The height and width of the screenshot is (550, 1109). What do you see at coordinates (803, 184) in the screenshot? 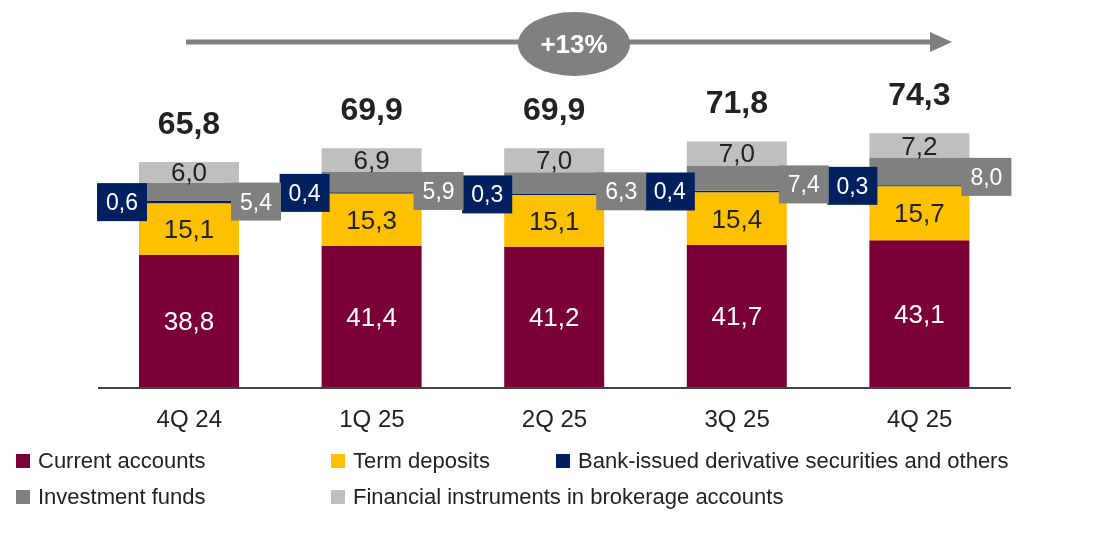
I see `data-label: 7,4` at bounding box center [803, 184].